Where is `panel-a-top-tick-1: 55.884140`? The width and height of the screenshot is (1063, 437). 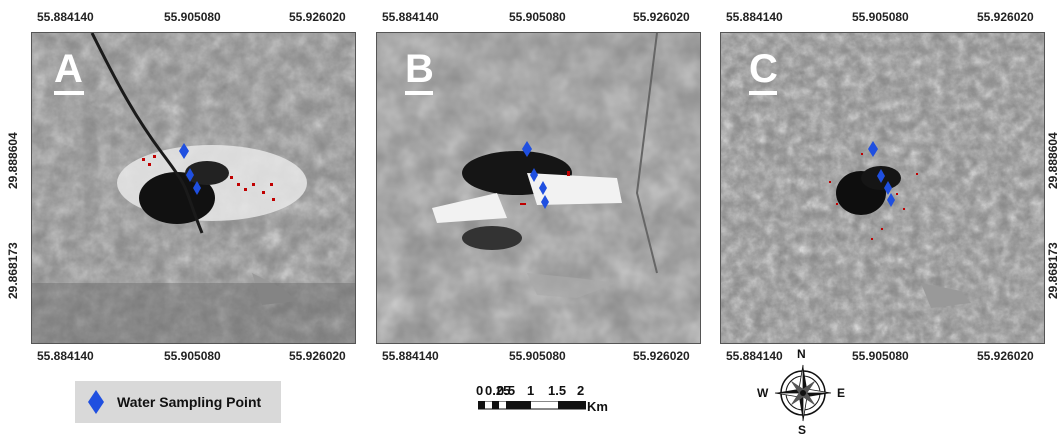
panel-a-top-tick-1: 55.884140 is located at coordinates (65, 17).